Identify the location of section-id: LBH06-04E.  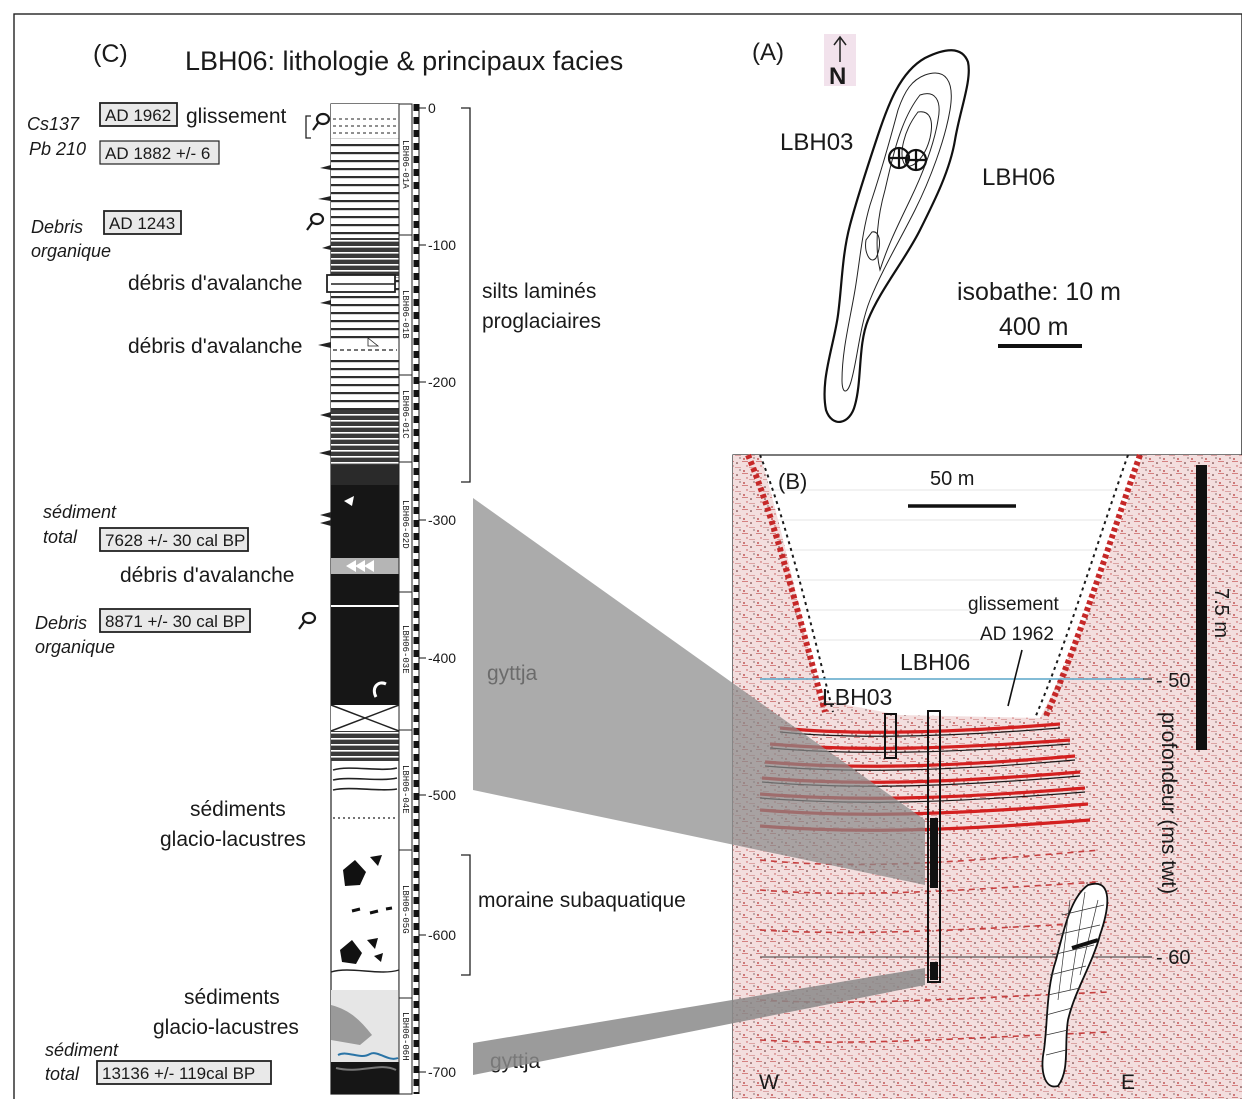
(405, 789).